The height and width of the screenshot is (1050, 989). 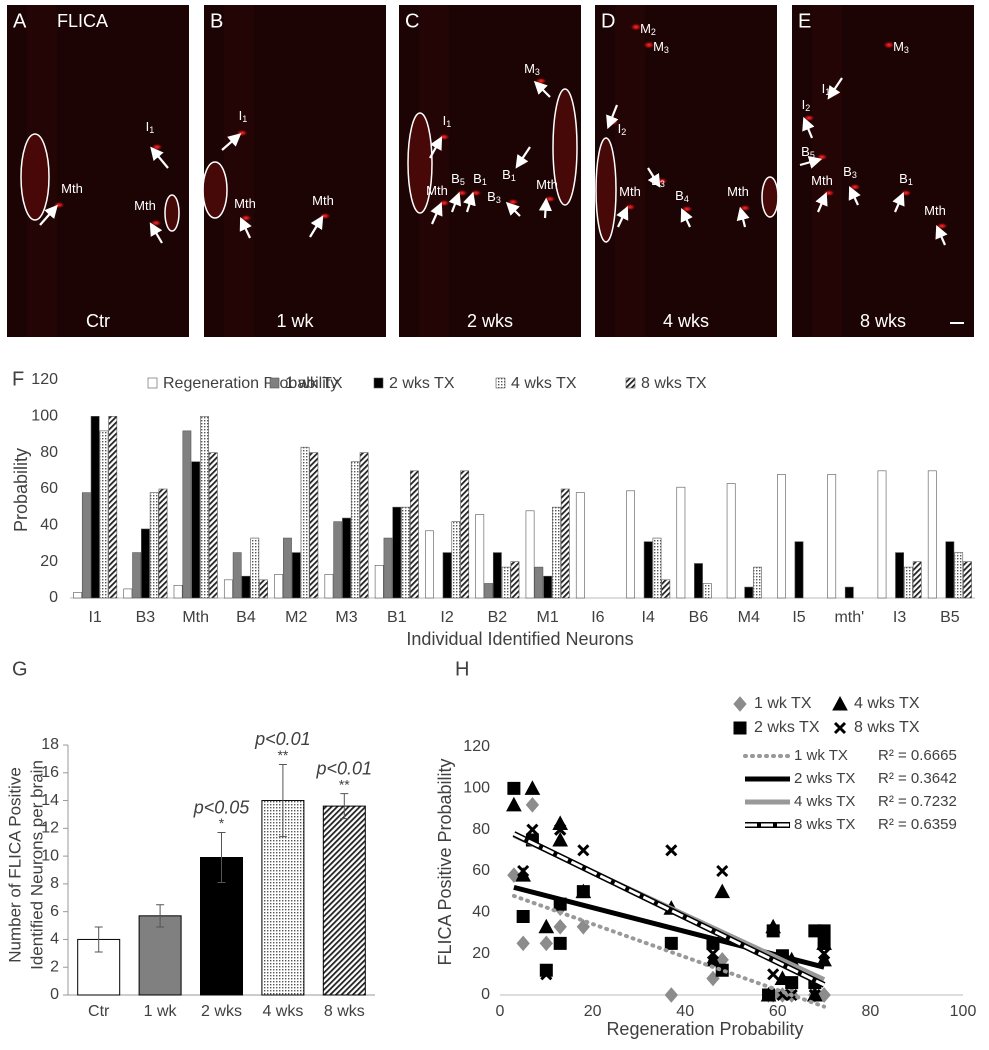 I want to click on legend-label: 1 wk TX, so click(x=783, y=703).